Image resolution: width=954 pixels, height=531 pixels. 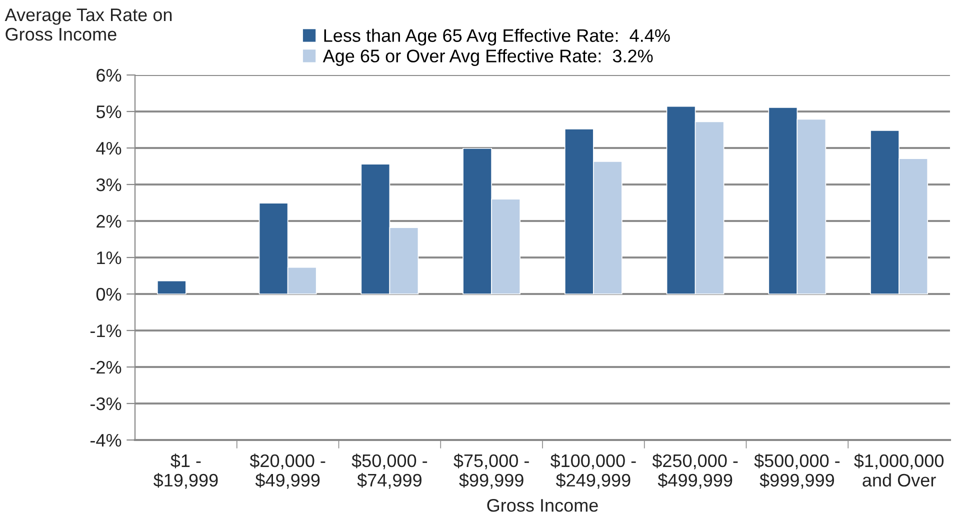 What do you see at coordinates (109, 221) in the screenshot?
I see `y-tick-label: 2%` at bounding box center [109, 221].